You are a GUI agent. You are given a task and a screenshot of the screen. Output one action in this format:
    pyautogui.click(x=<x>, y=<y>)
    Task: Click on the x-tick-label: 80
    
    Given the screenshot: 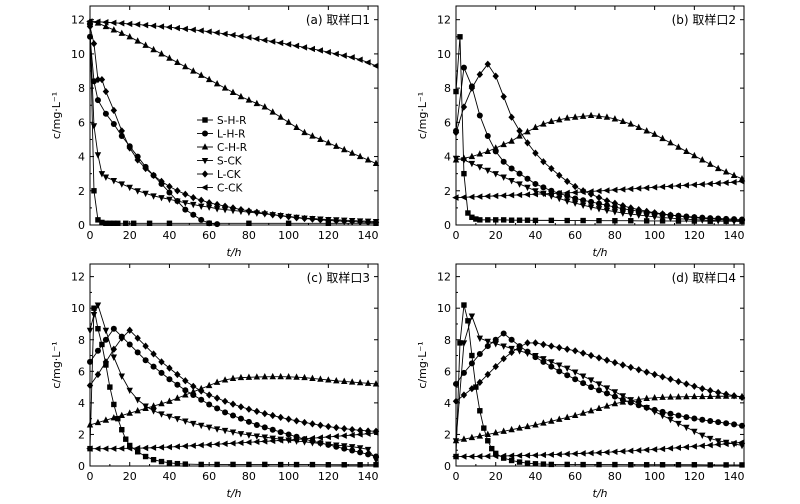 What is the action you would take?
    pyautogui.click(x=615, y=476)
    